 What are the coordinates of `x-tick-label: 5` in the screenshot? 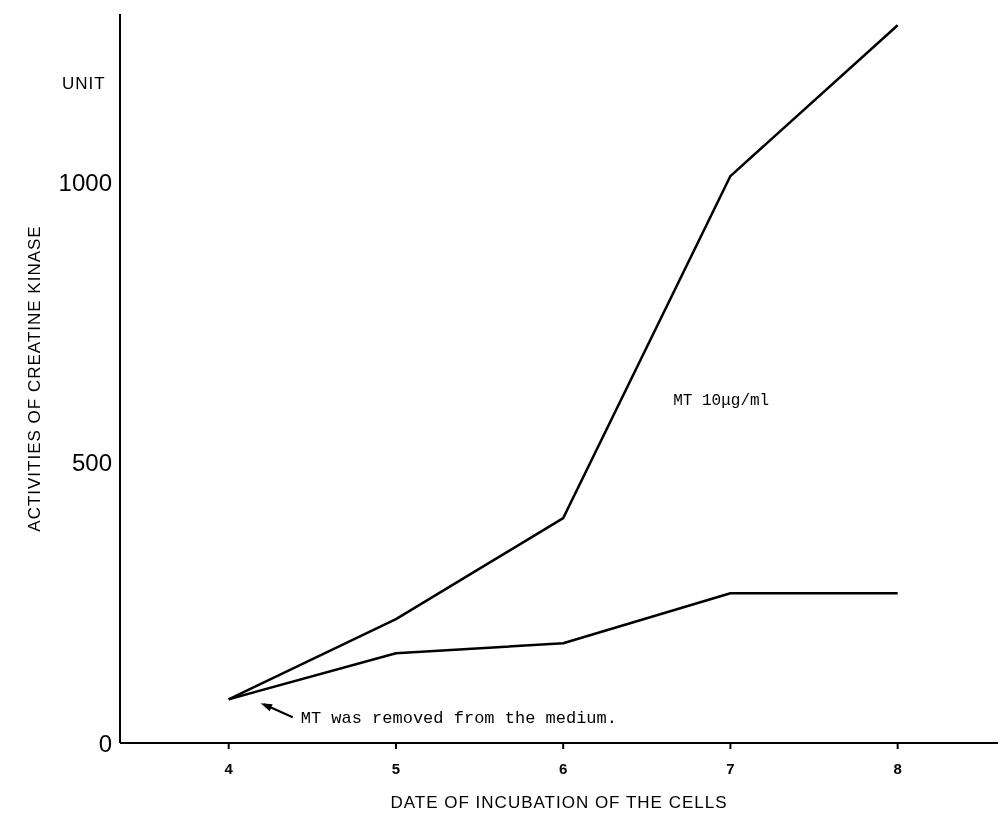 It's located at (396, 768).